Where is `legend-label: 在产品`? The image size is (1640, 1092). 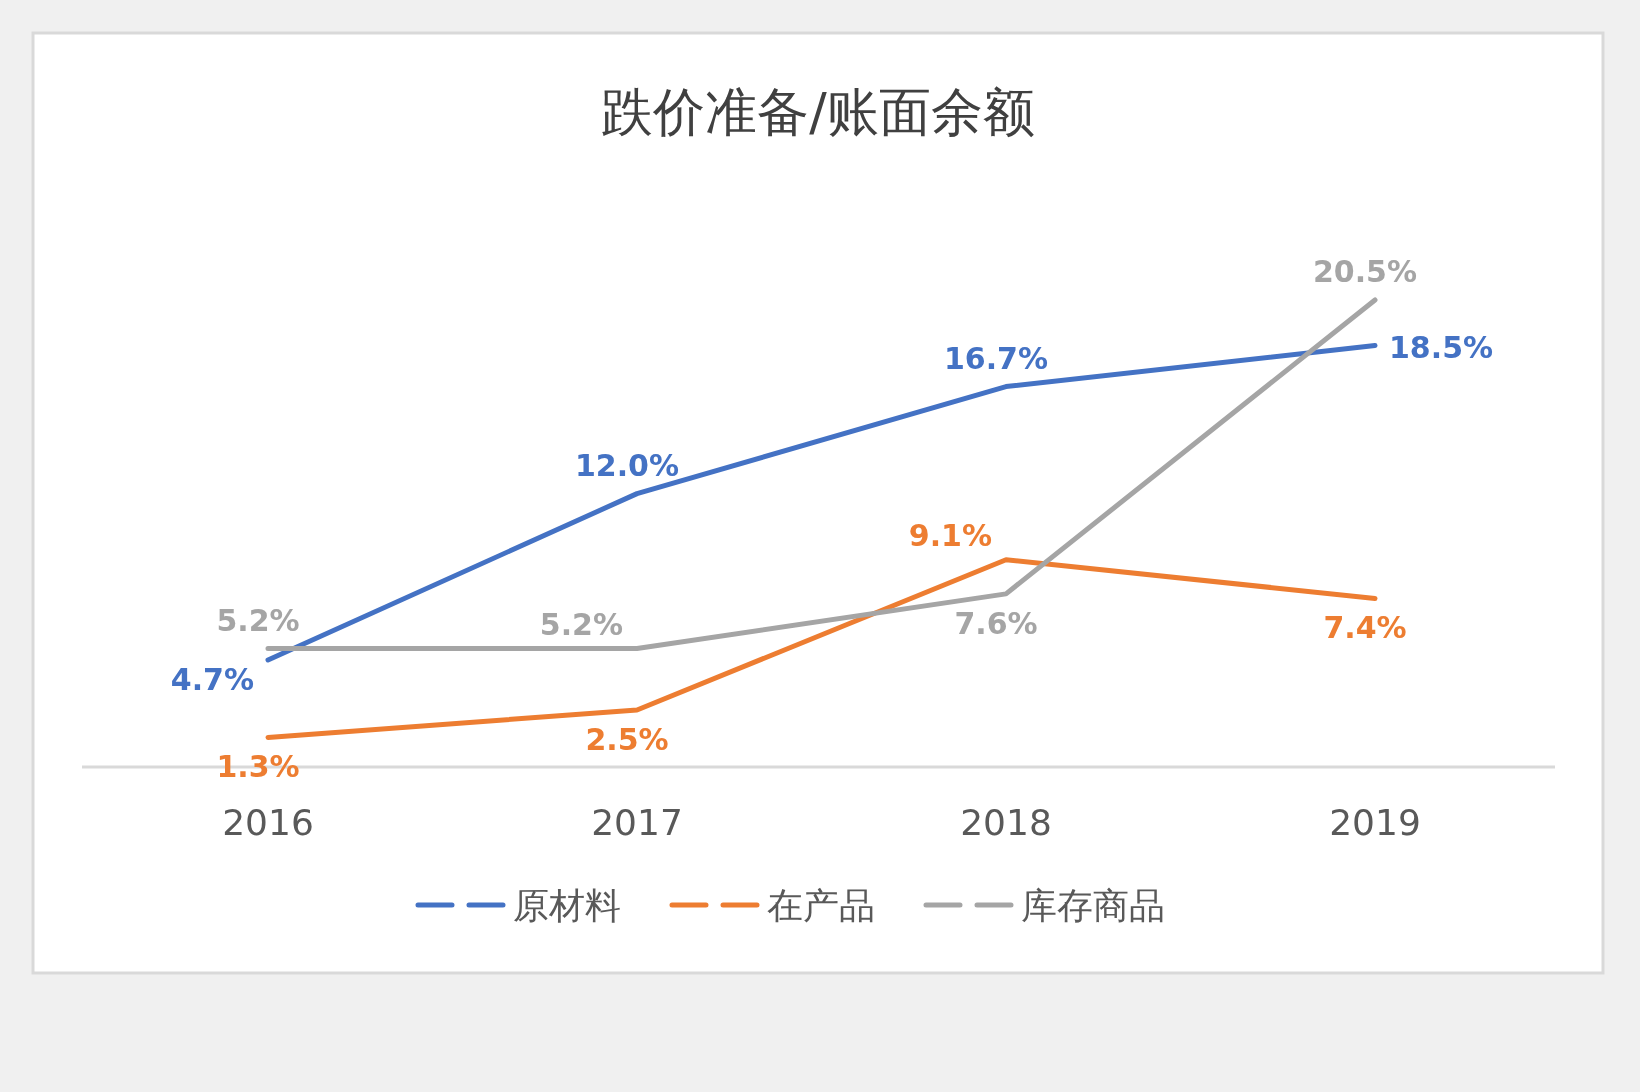
legend-label: 在产品 is located at coordinates (821, 905).